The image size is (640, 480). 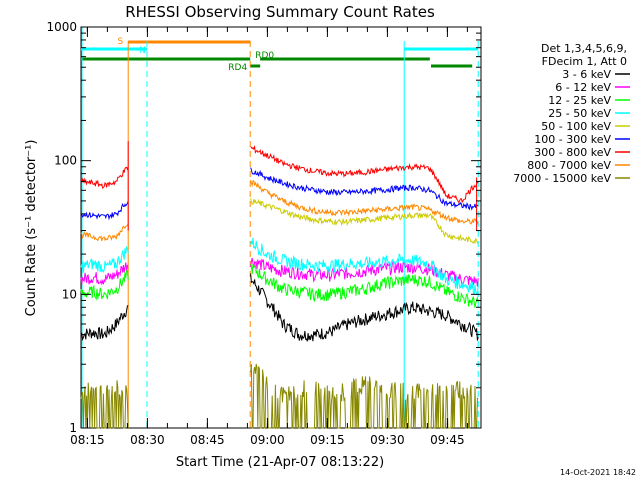 What do you see at coordinates (584, 61) in the screenshot?
I see `legend-header-line-2: FDecim 1, Att 0` at bounding box center [584, 61].